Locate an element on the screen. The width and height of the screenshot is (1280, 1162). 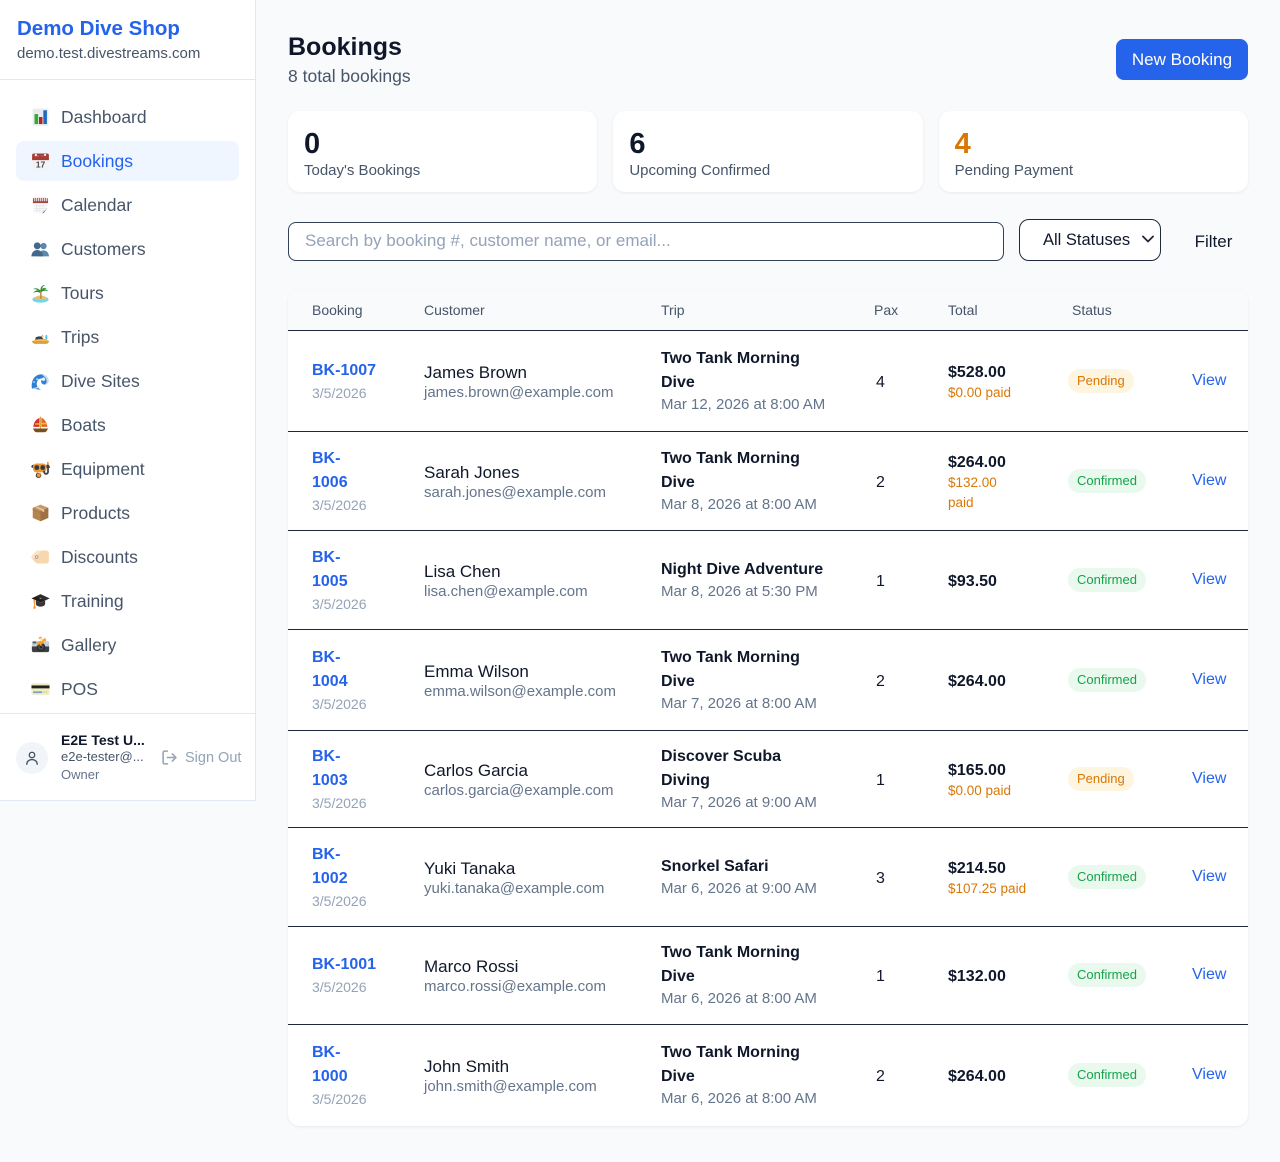
svg-text: 17 is located at coordinates (41, 165).